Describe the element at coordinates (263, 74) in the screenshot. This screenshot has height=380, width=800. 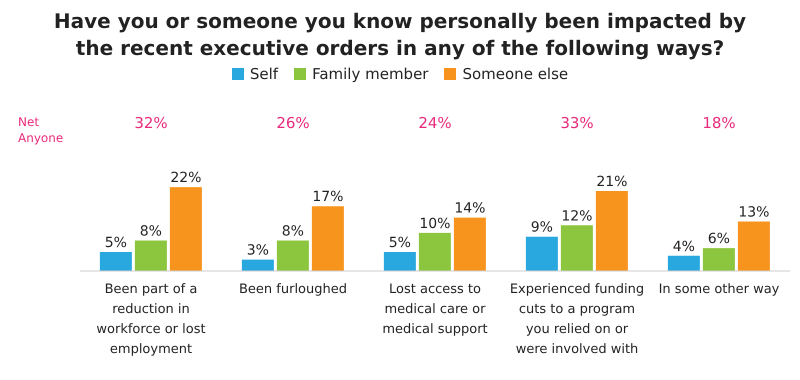
I see `legend-label: Self` at that location.